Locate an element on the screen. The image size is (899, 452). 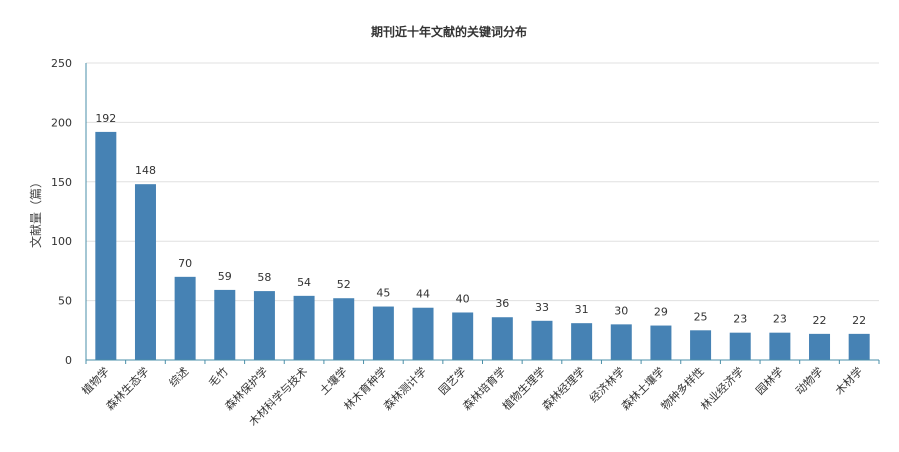
data-label: 52 is located at coordinates (344, 284).